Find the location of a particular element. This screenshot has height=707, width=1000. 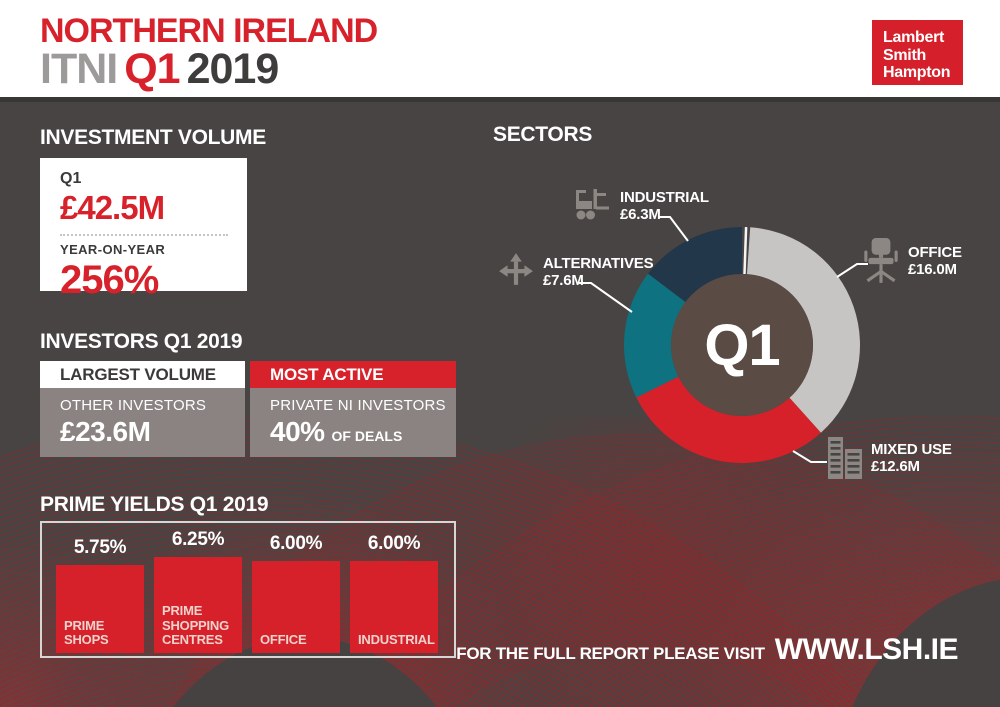

most-active-suffix: OF DEALS is located at coordinates (367, 436).